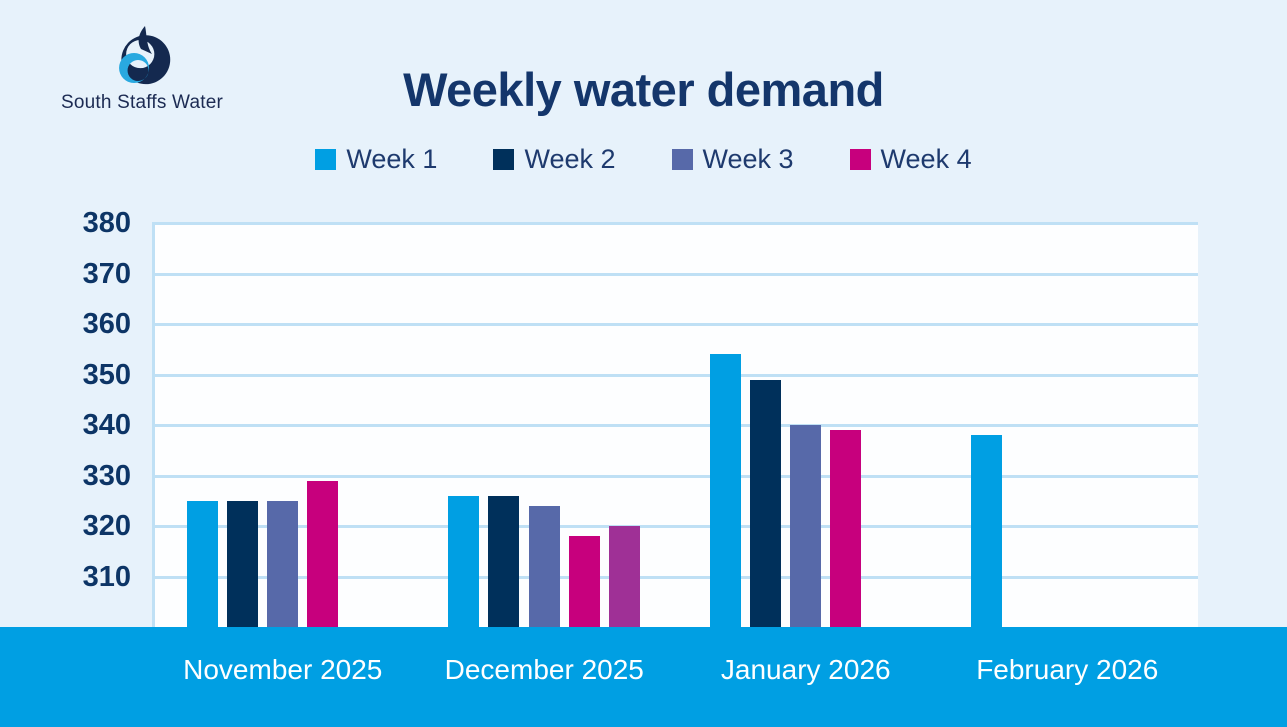  I want to click on legend-label-week-2: Week 2, so click(570, 159).